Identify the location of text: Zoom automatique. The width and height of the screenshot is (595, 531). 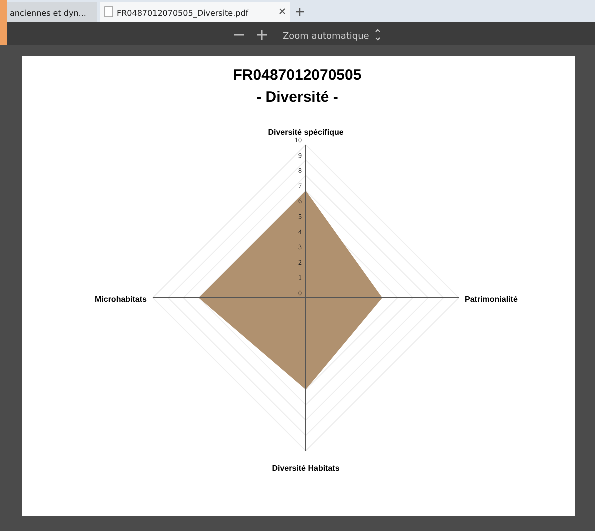
(326, 37).